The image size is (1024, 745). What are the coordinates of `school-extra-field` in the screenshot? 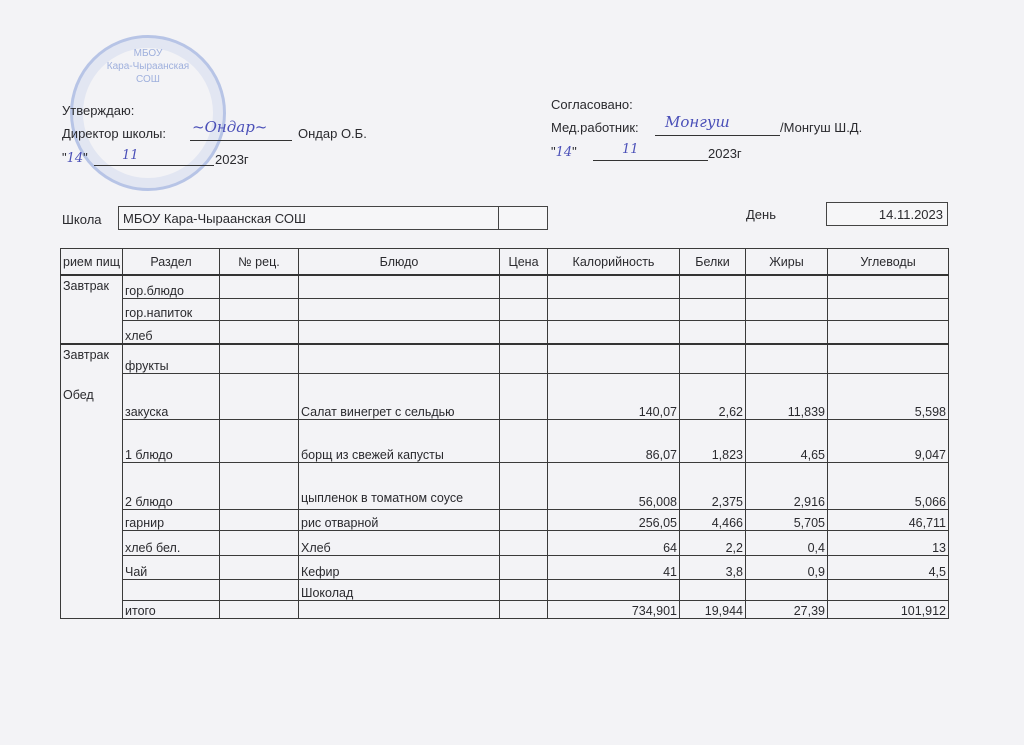 It's located at (523, 218).